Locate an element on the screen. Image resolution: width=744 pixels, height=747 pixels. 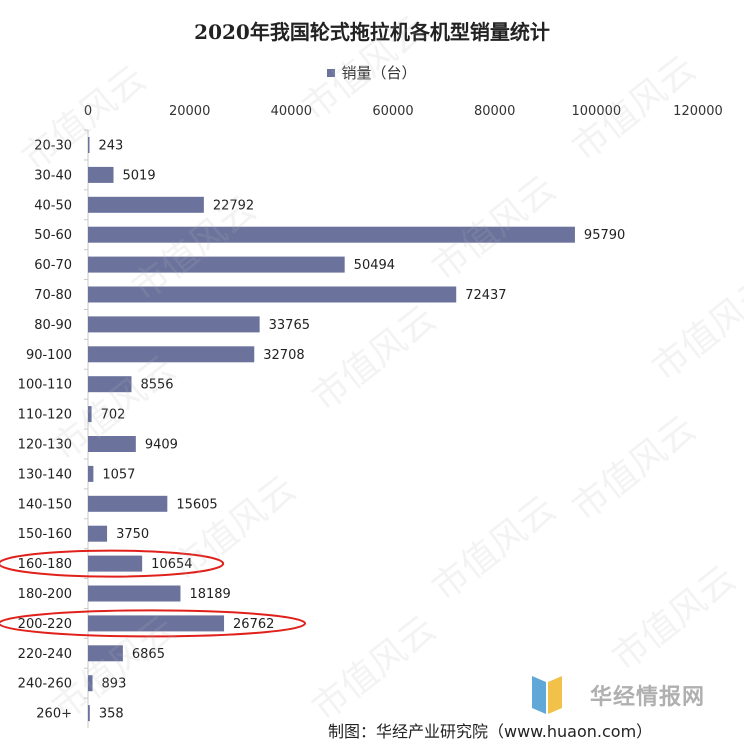
footer-source: 制图：华经产业研究院（www.huaon.com） is located at coordinates (490, 731).